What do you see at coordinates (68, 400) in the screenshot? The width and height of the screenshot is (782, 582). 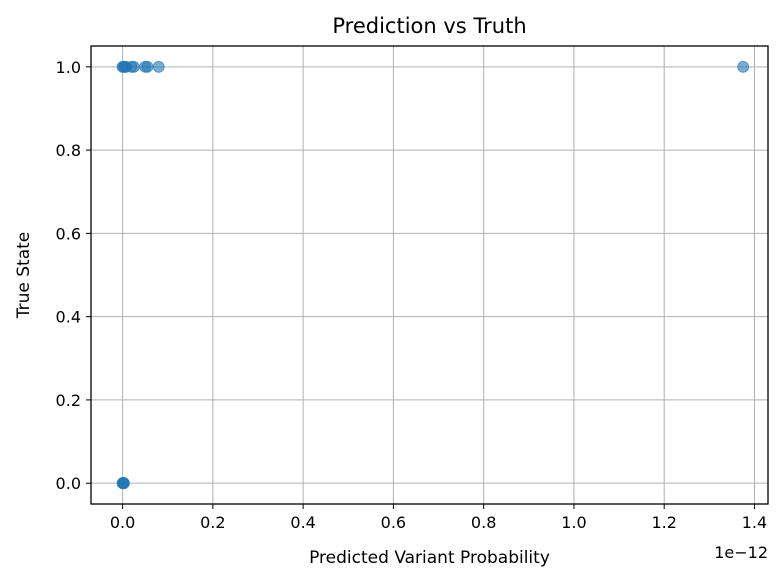 I see `y-tick-label: 0.2` at bounding box center [68, 400].